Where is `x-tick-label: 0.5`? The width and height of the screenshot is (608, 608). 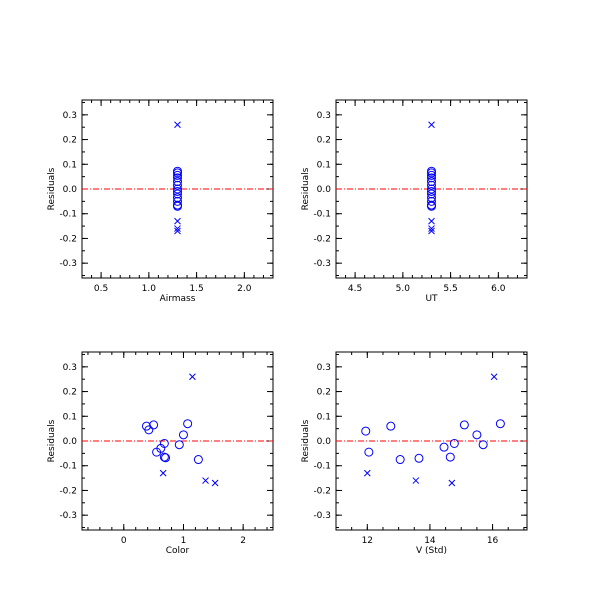
x-tick-label: 0.5 is located at coordinates (101, 289).